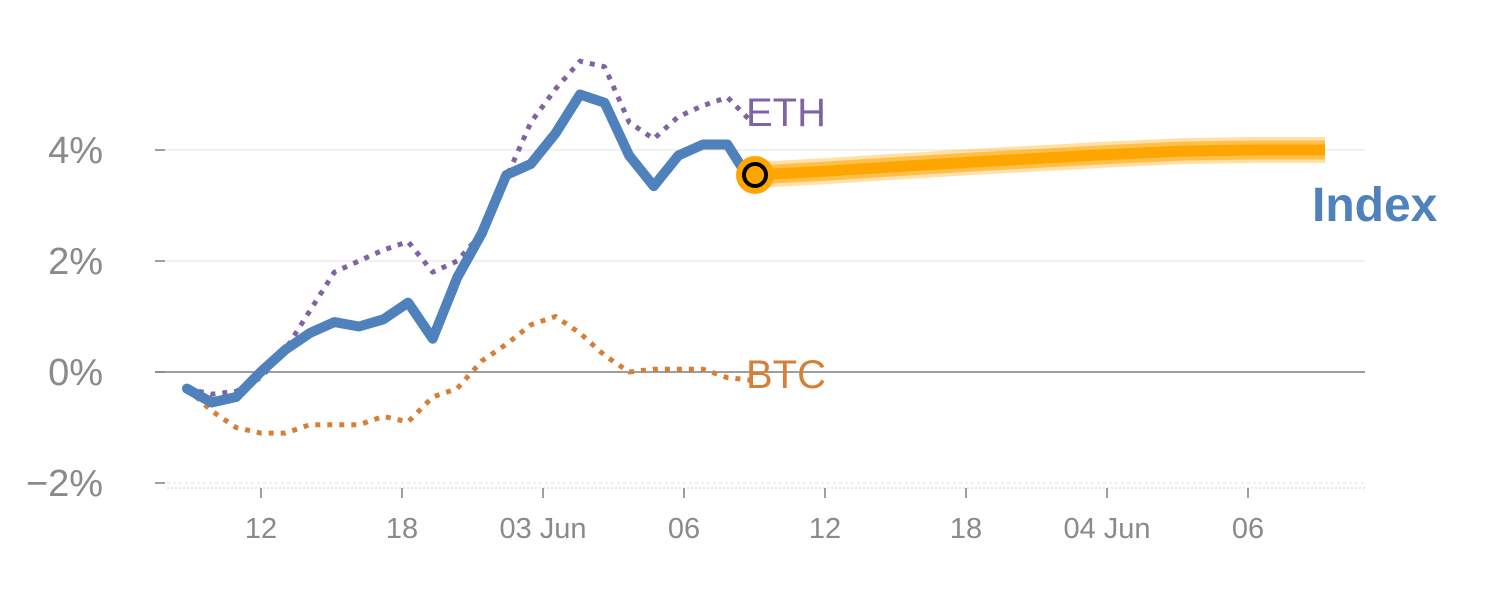 This screenshot has height=600, width=1500. What do you see at coordinates (75, 151) in the screenshot?
I see `y-tick-label: 4%` at bounding box center [75, 151].